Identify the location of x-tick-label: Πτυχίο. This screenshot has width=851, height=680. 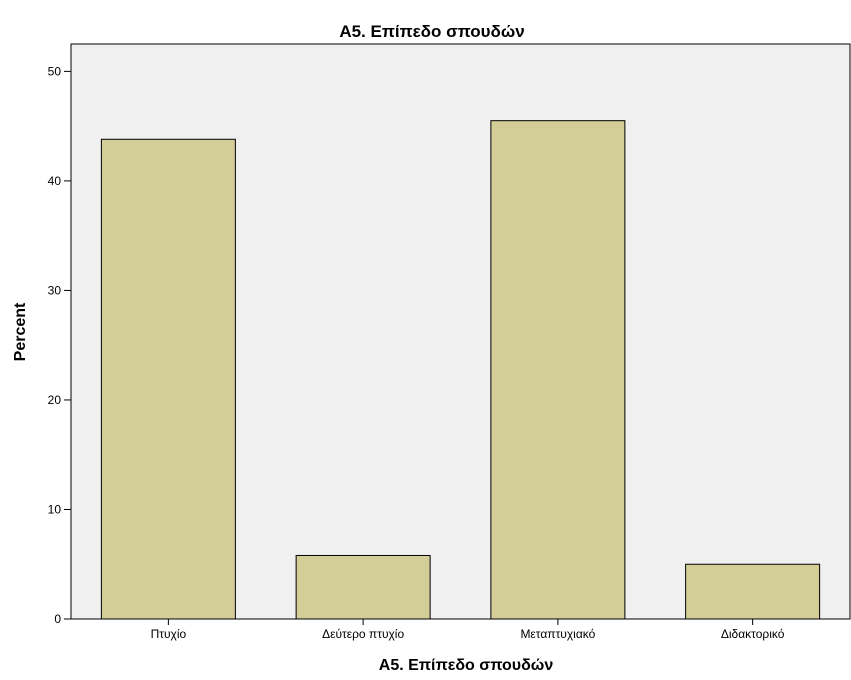
(169, 634).